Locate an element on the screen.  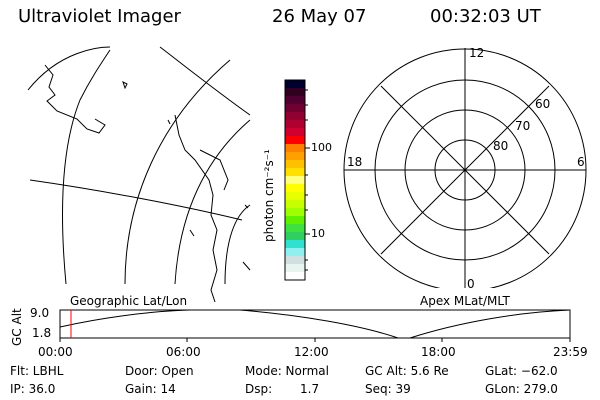
colorbar-frame is located at coordinates (295, 180).